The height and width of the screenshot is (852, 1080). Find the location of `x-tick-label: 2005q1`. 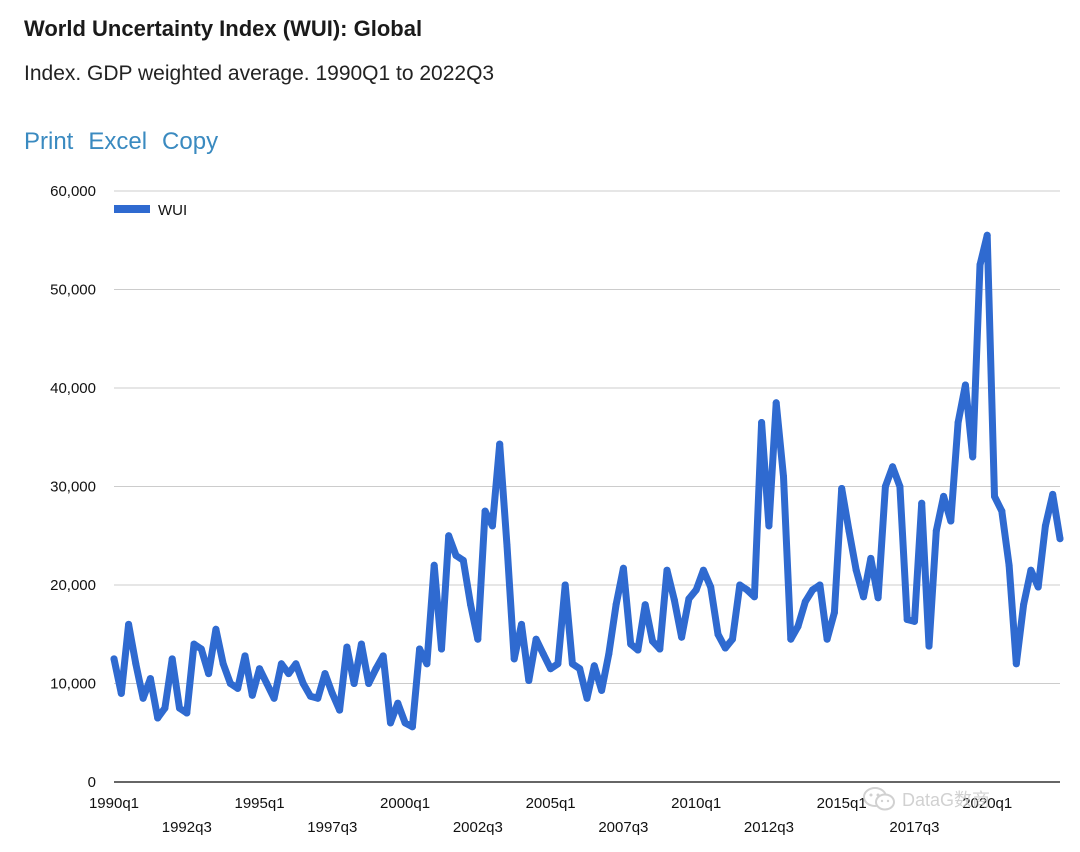

x-tick-label: 2005q1 is located at coordinates (551, 803).